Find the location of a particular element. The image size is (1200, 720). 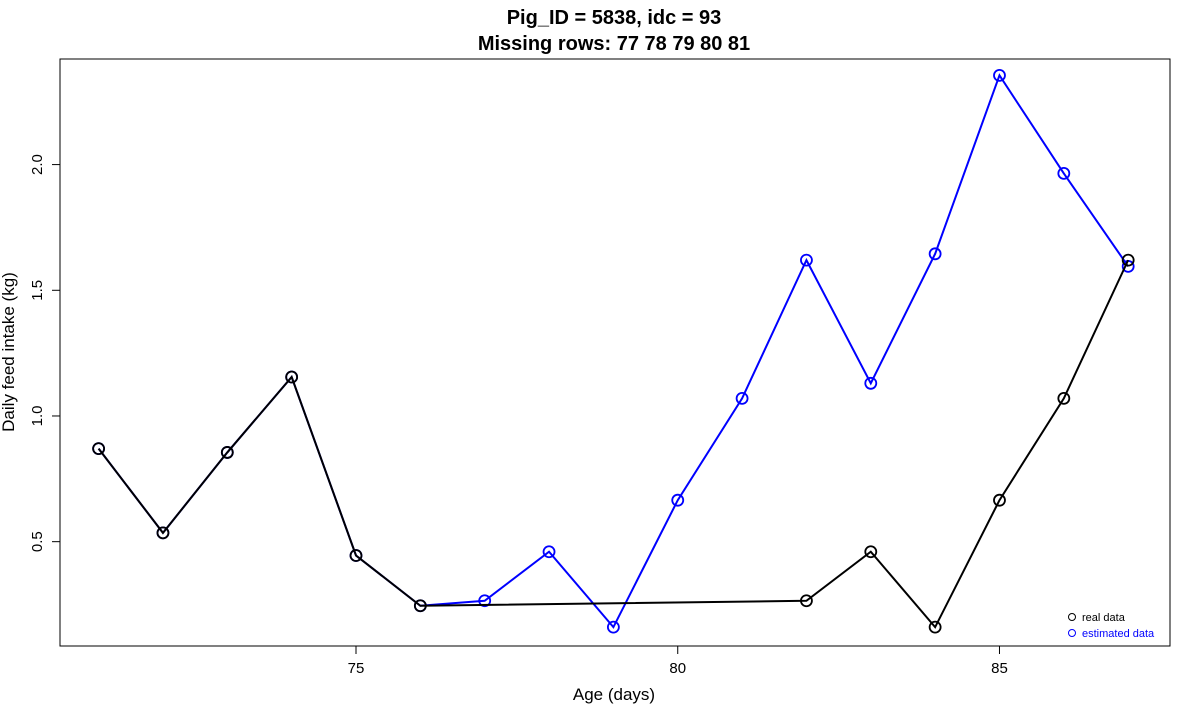

legend-marker-real is located at coordinates (1072, 617).